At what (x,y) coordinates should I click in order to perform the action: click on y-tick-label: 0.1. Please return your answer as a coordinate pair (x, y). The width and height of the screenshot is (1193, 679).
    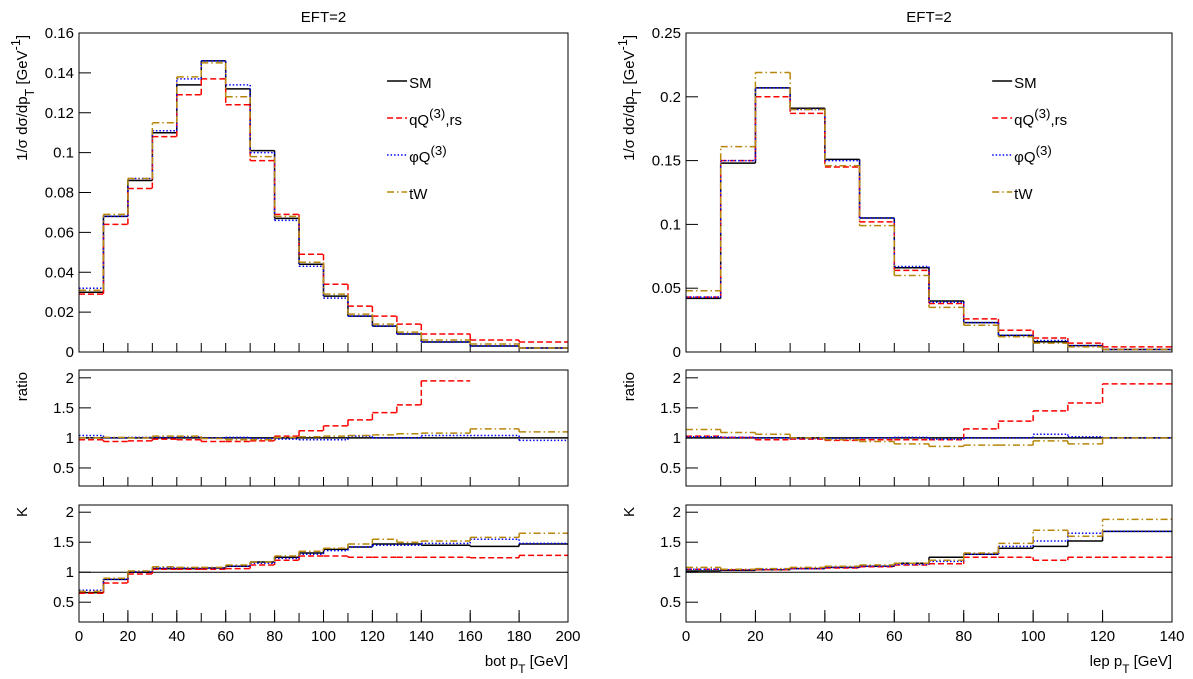
    Looking at the image, I should click on (63, 153).